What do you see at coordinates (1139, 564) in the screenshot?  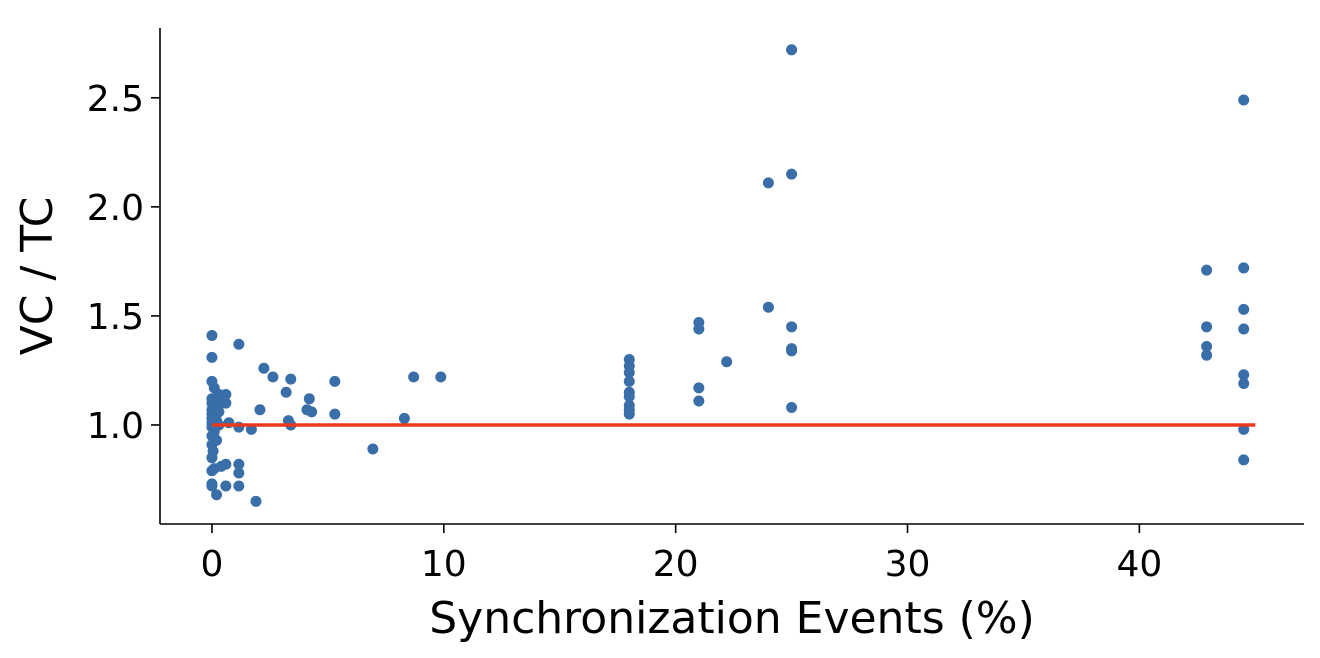 I see `x-tick-label: 40` at bounding box center [1139, 564].